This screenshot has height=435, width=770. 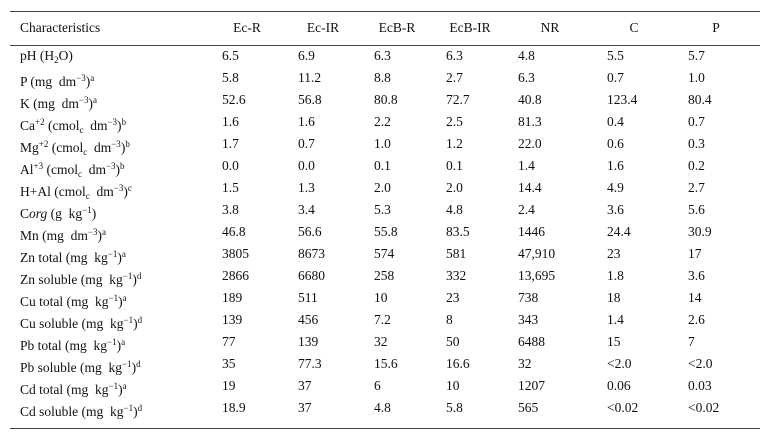 What do you see at coordinates (308, 297) in the screenshot?
I see `cell: 511` at bounding box center [308, 297].